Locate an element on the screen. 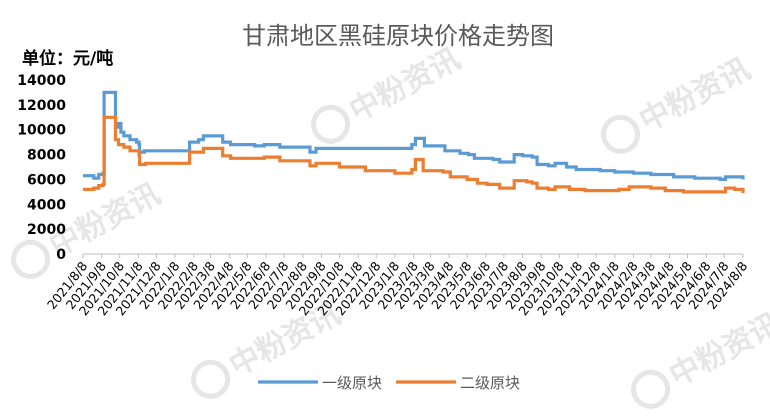 This screenshot has width=770, height=416. chart-title: 甘肃地区黑硅原块价格走势图 is located at coordinates (398, 36).